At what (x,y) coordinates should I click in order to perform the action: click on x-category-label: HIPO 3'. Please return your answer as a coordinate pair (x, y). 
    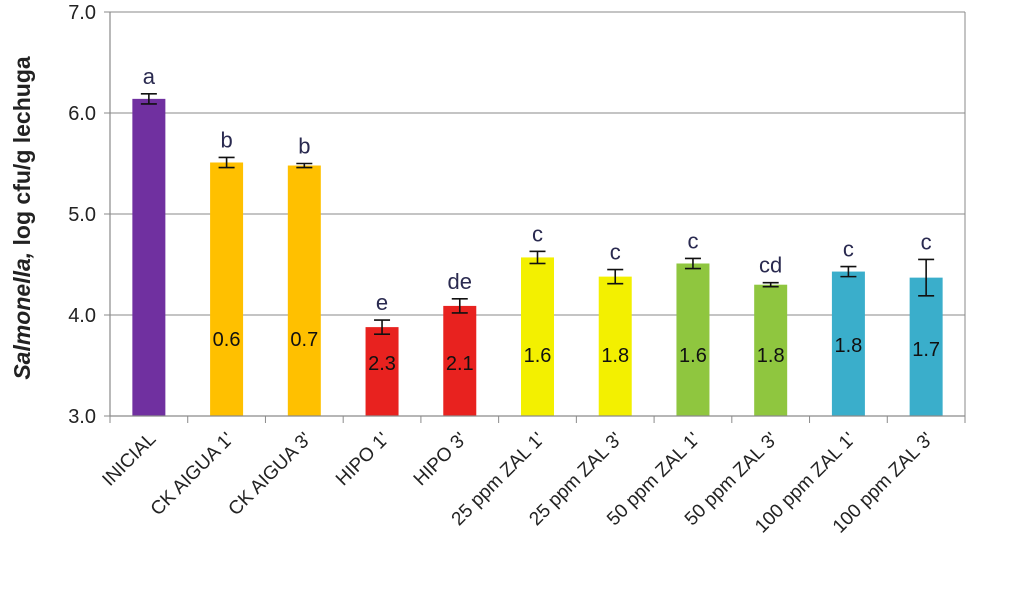
    Looking at the image, I should click on (440, 459).